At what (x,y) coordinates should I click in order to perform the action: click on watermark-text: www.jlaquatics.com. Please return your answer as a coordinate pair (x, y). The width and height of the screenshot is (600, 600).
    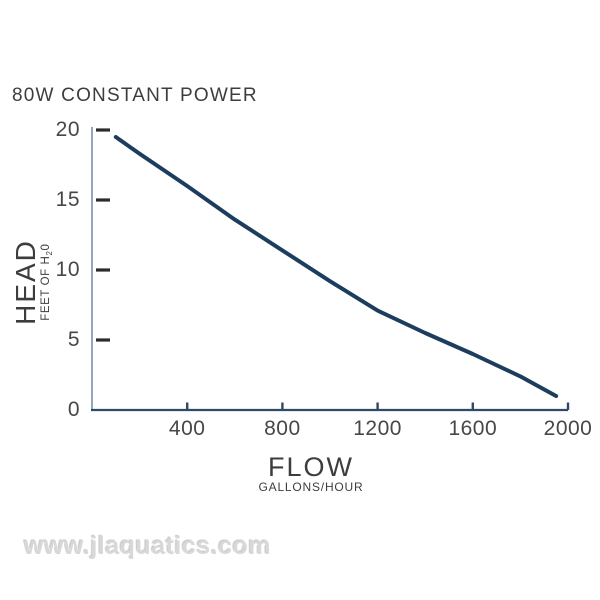
    Looking at the image, I should click on (148, 546).